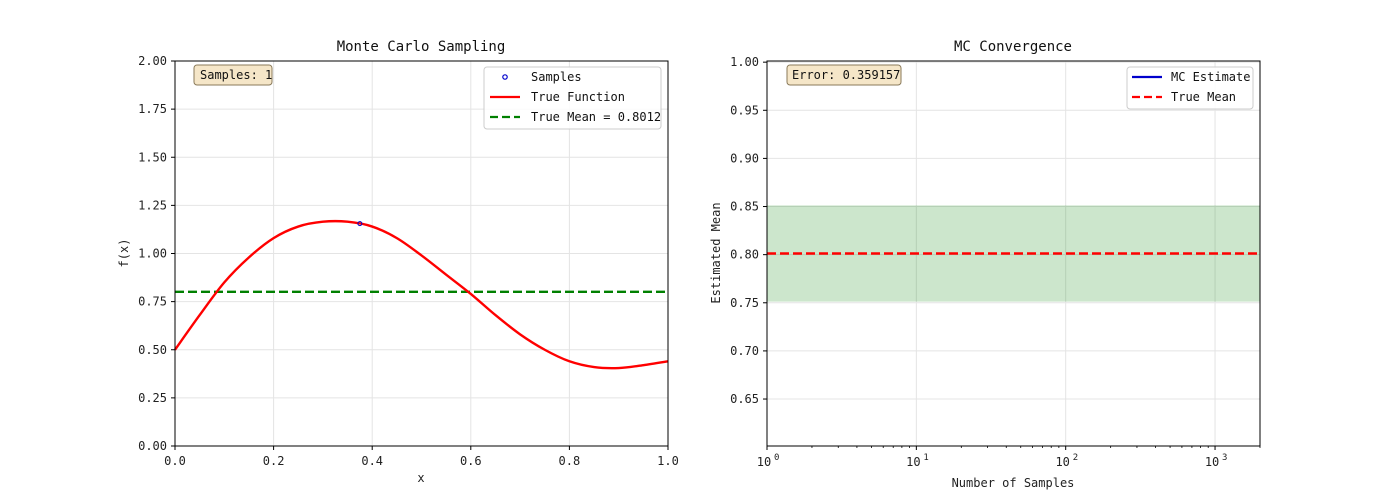 The width and height of the screenshot is (1400, 500). I want to click on left-chart-title: Monte Carlo Sampling, so click(421, 47).